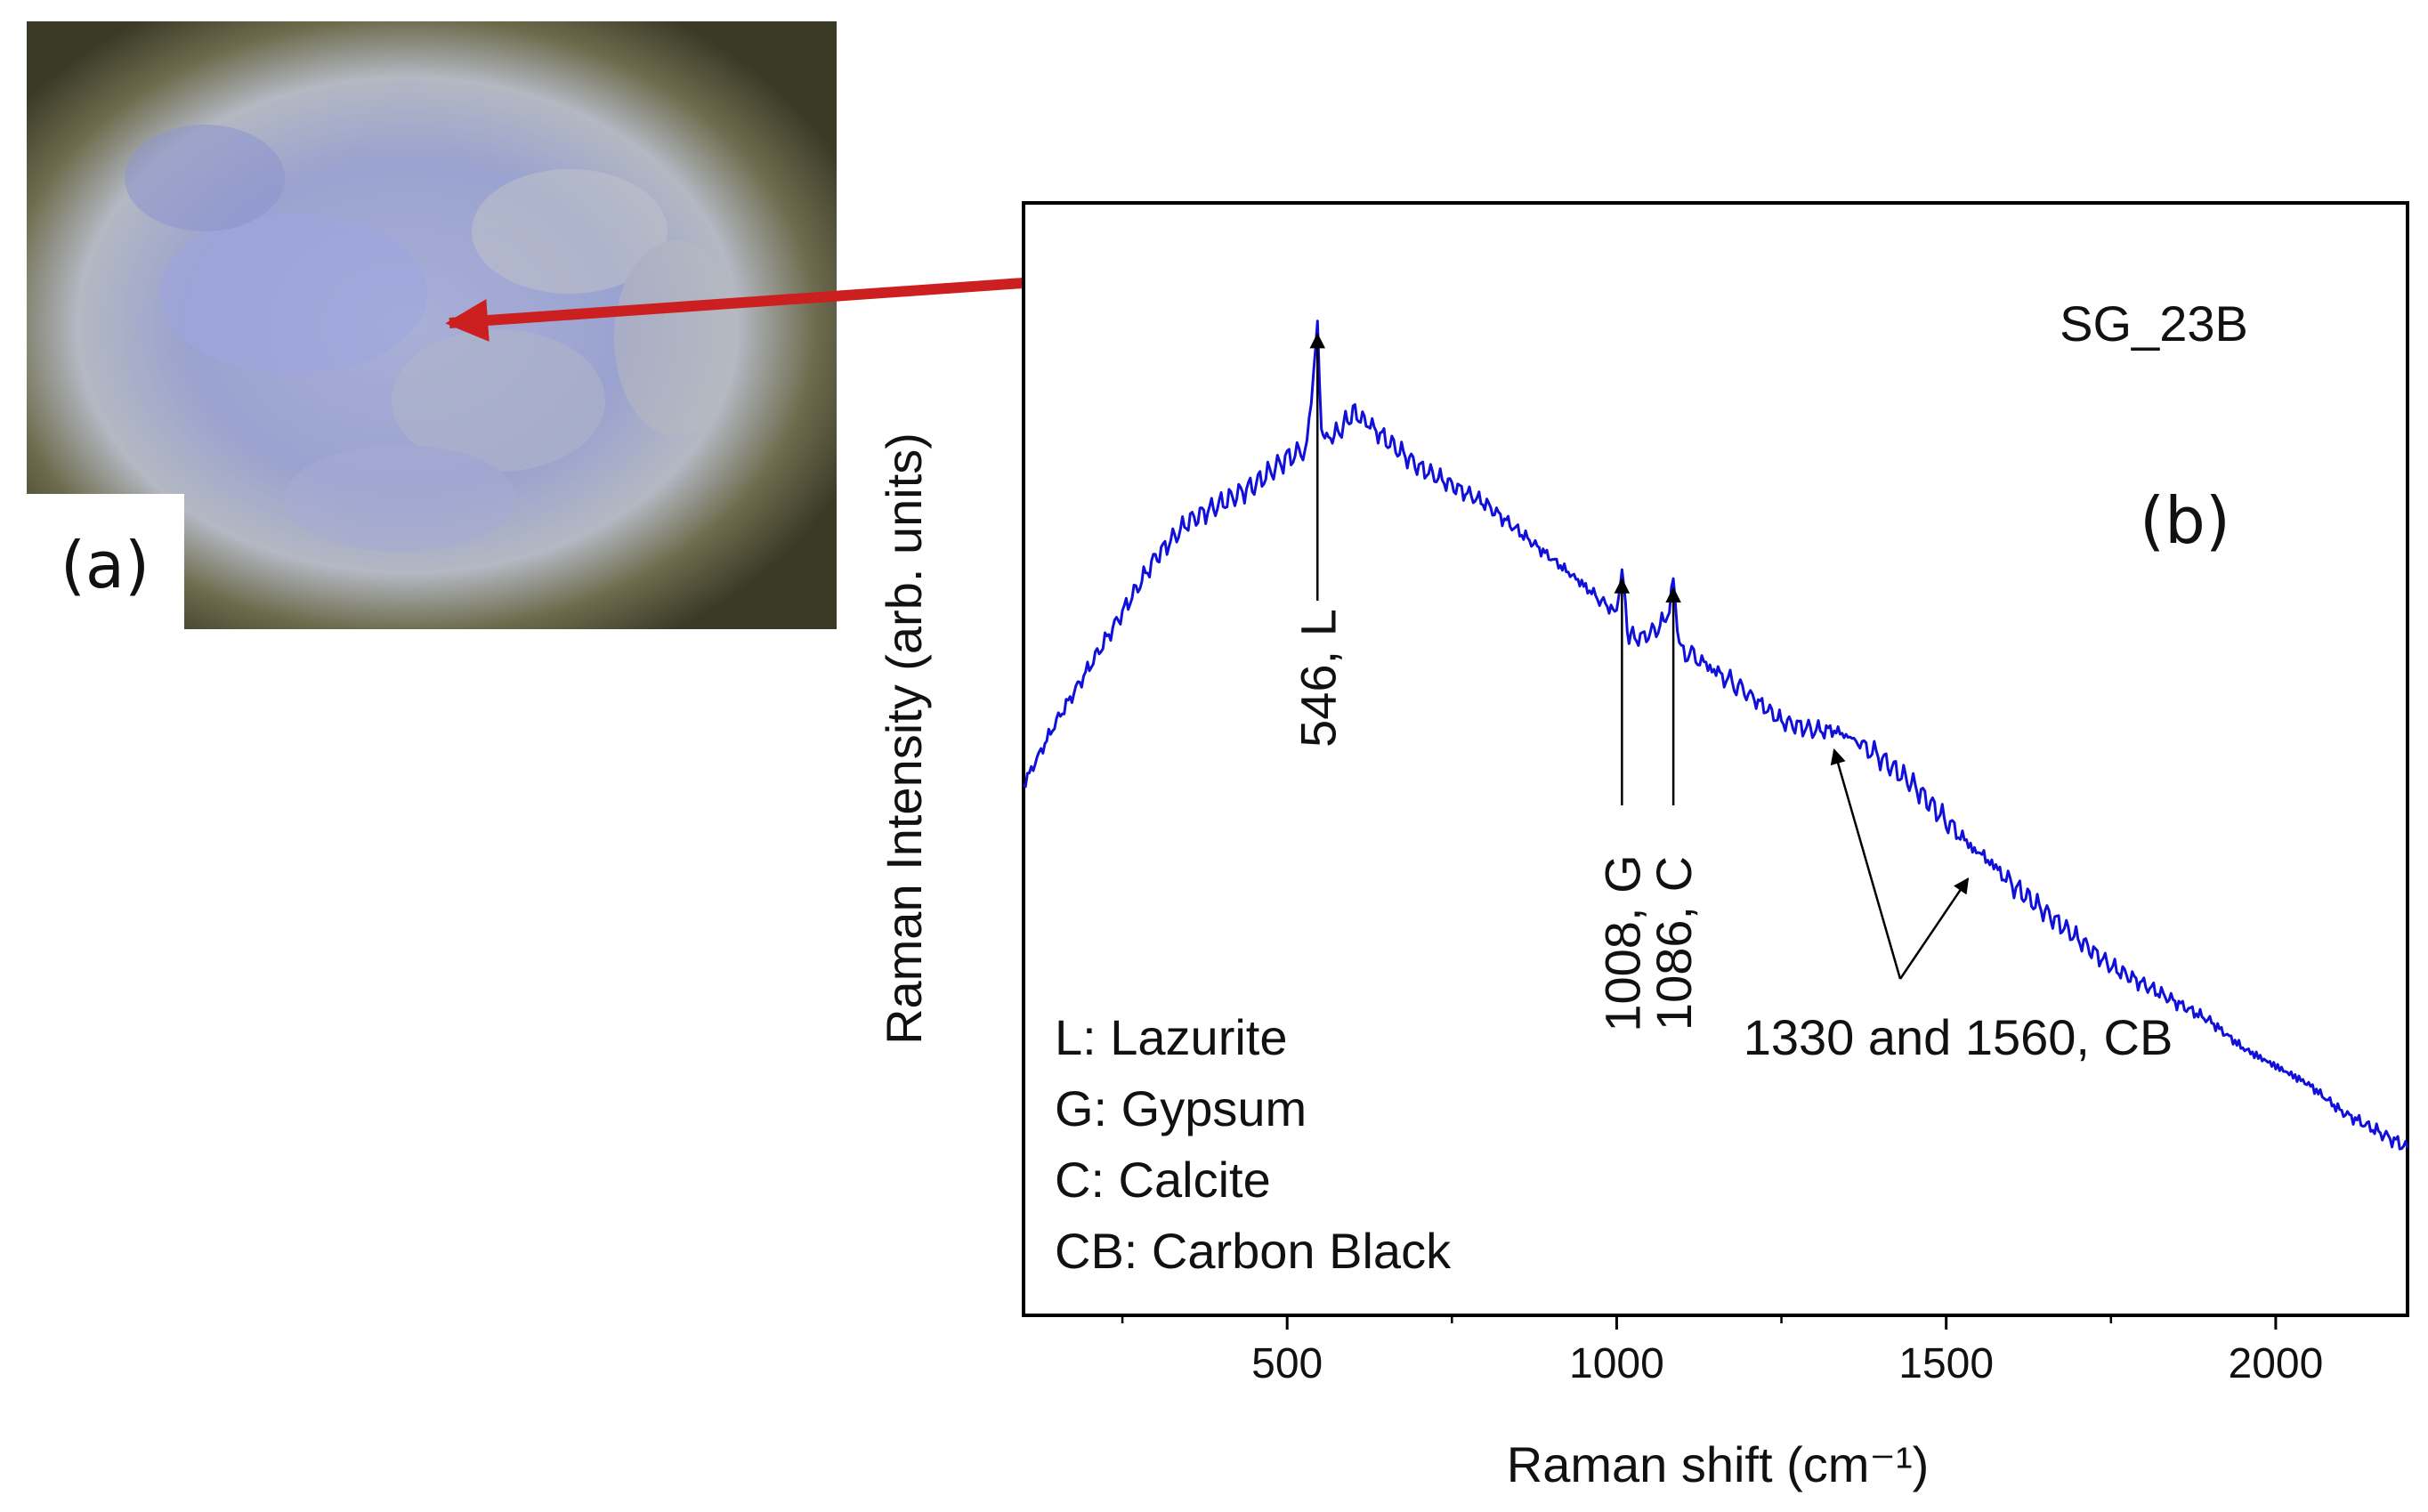 This screenshot has width=2428, height=1512. What do you see at coordinates (2277, 1363) in the screenshot?
I see `x-tick-label-2000: 2000` at bounding box center [2277, 1363].